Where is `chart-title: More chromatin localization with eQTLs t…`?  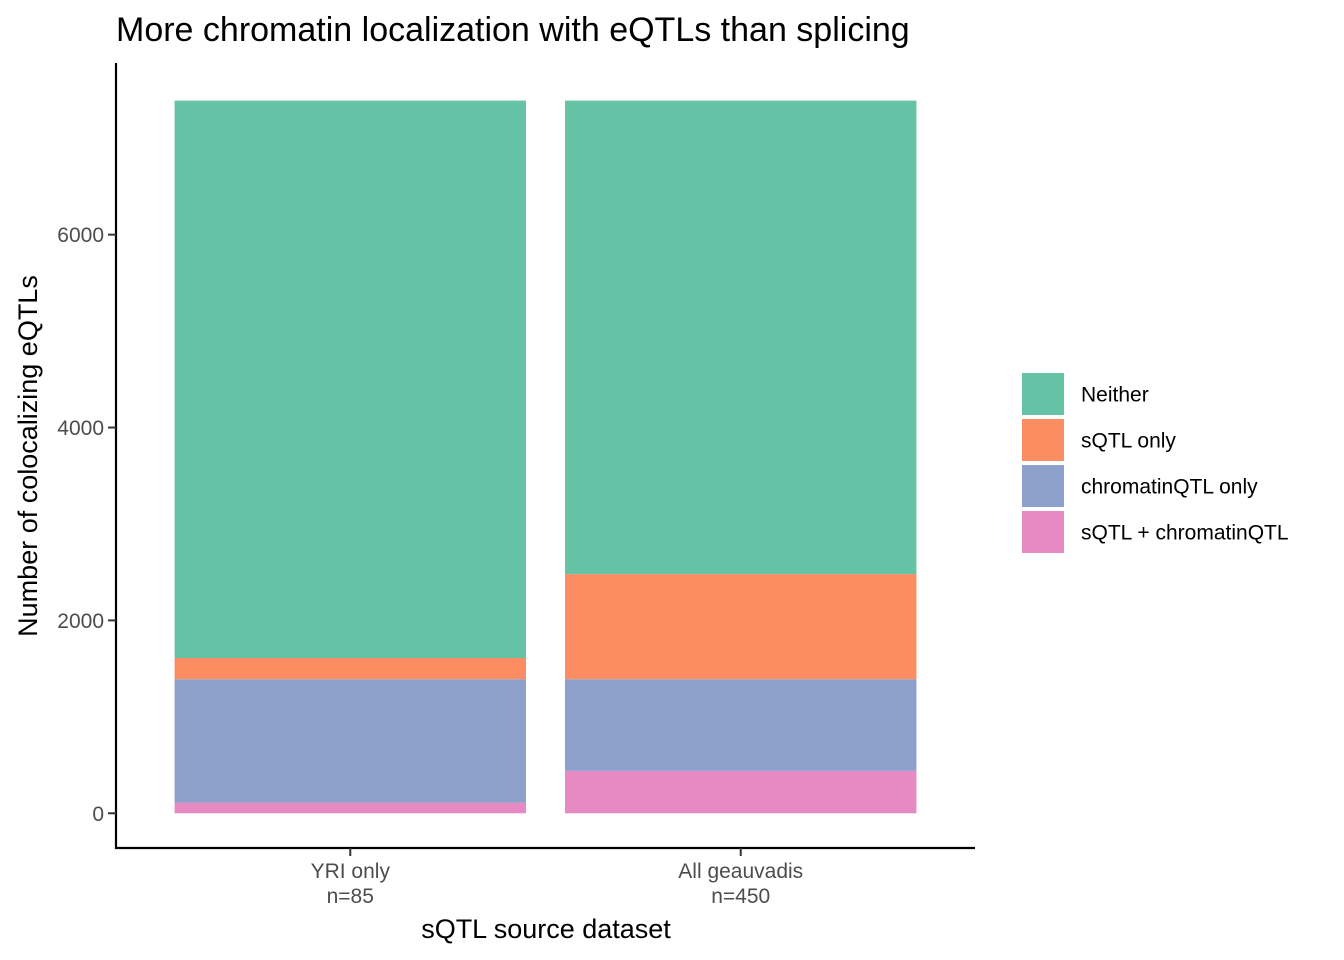
chart-title: More chromatin localization with eQTLs t… is located at coordinates (513, 30).